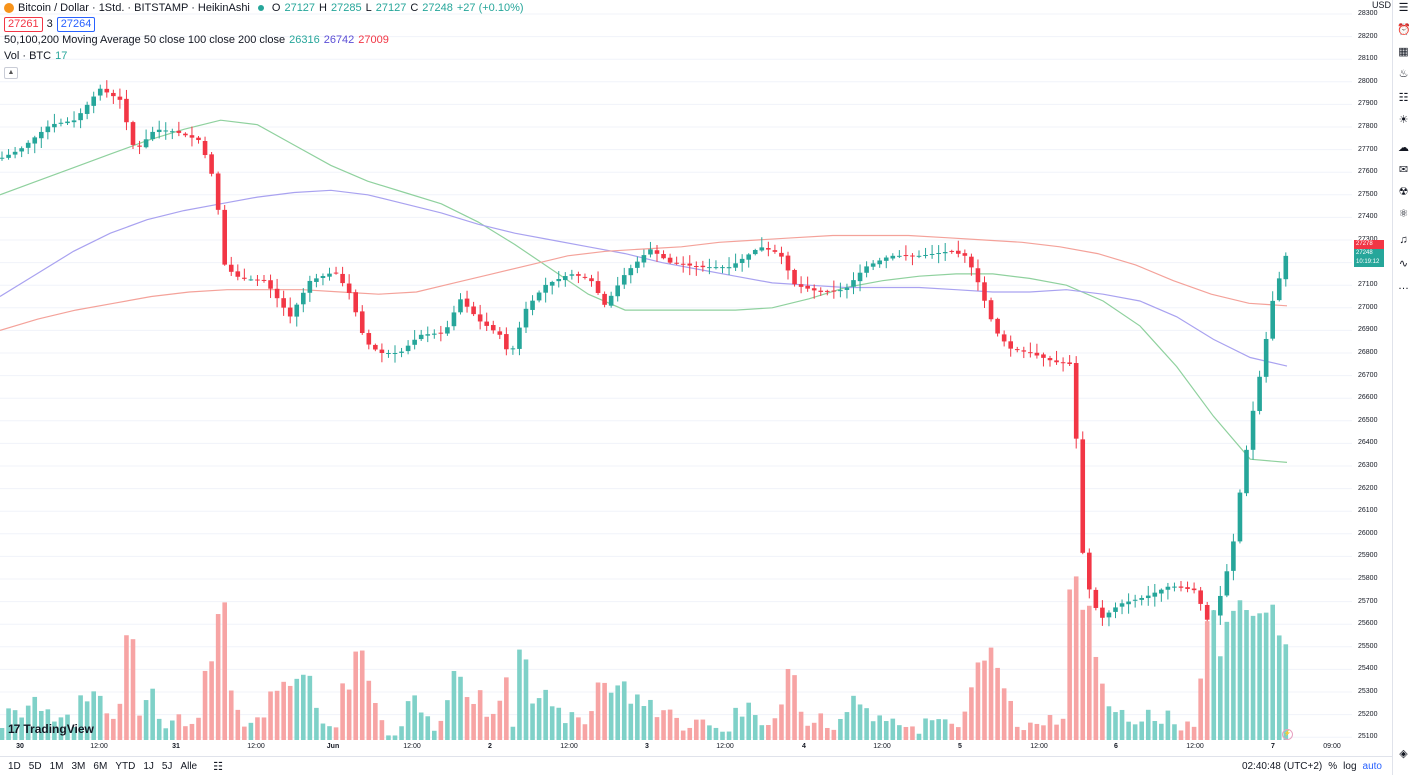 This screenshot has width=1413, height=776. What do you see at coordinates (100, 766) in the screenshot?
I see `timeframe-6m-button: 6M` at bounding box center [100, 766].